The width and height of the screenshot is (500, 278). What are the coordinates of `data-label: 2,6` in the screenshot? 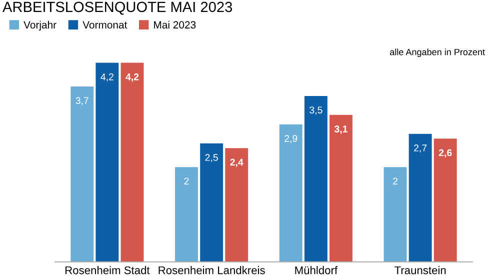 It's located at (445, 153).